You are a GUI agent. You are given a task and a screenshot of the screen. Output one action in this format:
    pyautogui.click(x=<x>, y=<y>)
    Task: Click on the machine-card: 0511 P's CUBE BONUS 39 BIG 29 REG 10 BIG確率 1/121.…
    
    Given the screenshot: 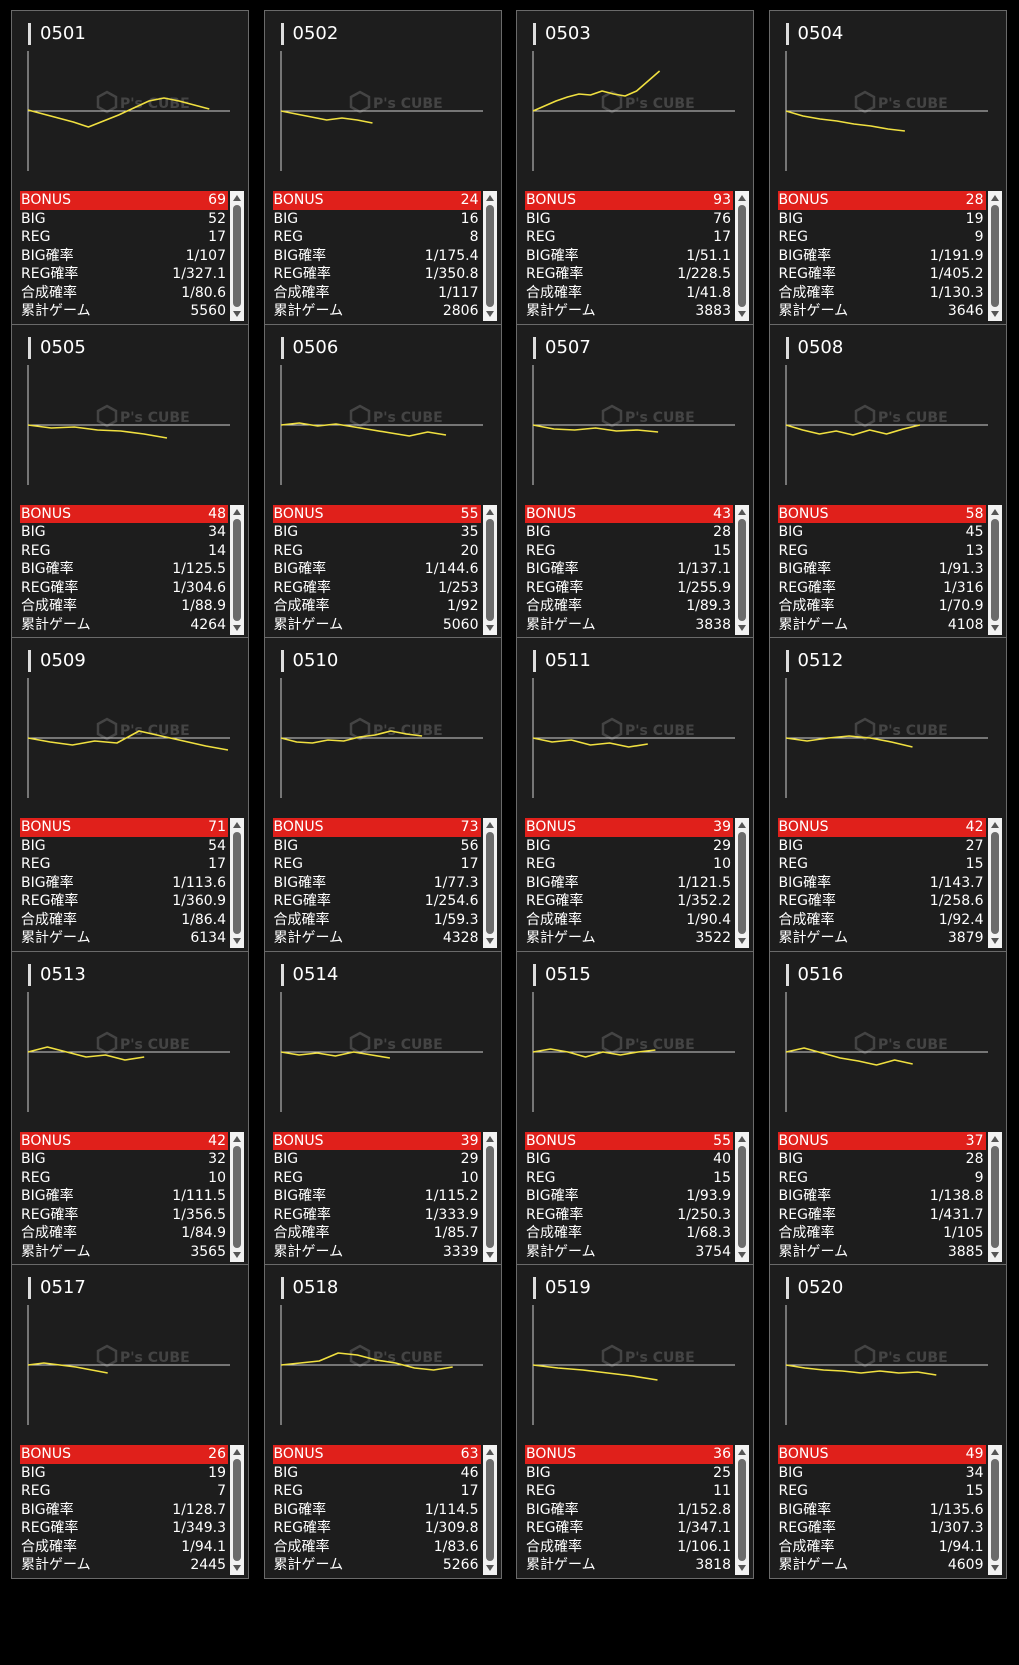 What is the action you would take?
    pyautogui.click(x=635, y=794)
    